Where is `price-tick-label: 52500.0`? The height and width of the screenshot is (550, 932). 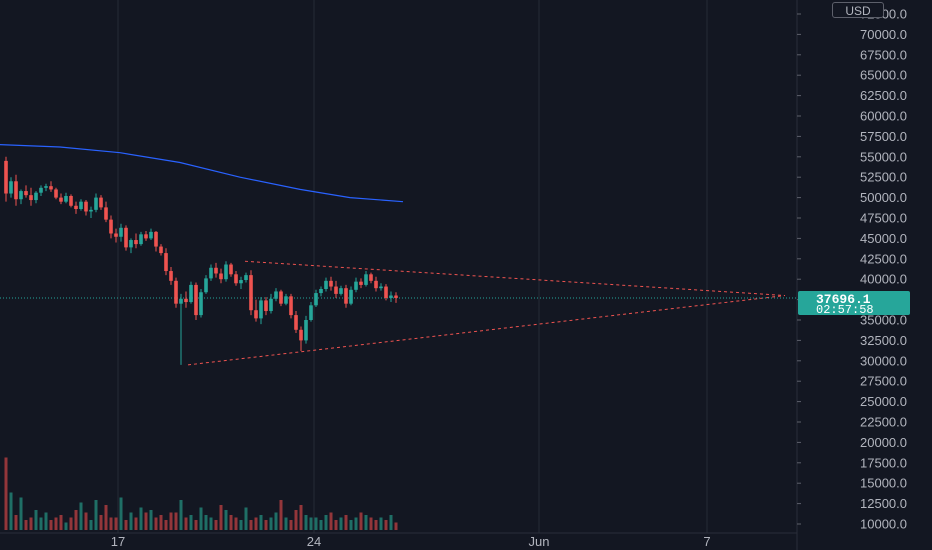
price-tick-label: 52500.0 is located at coordinates (883, 177).